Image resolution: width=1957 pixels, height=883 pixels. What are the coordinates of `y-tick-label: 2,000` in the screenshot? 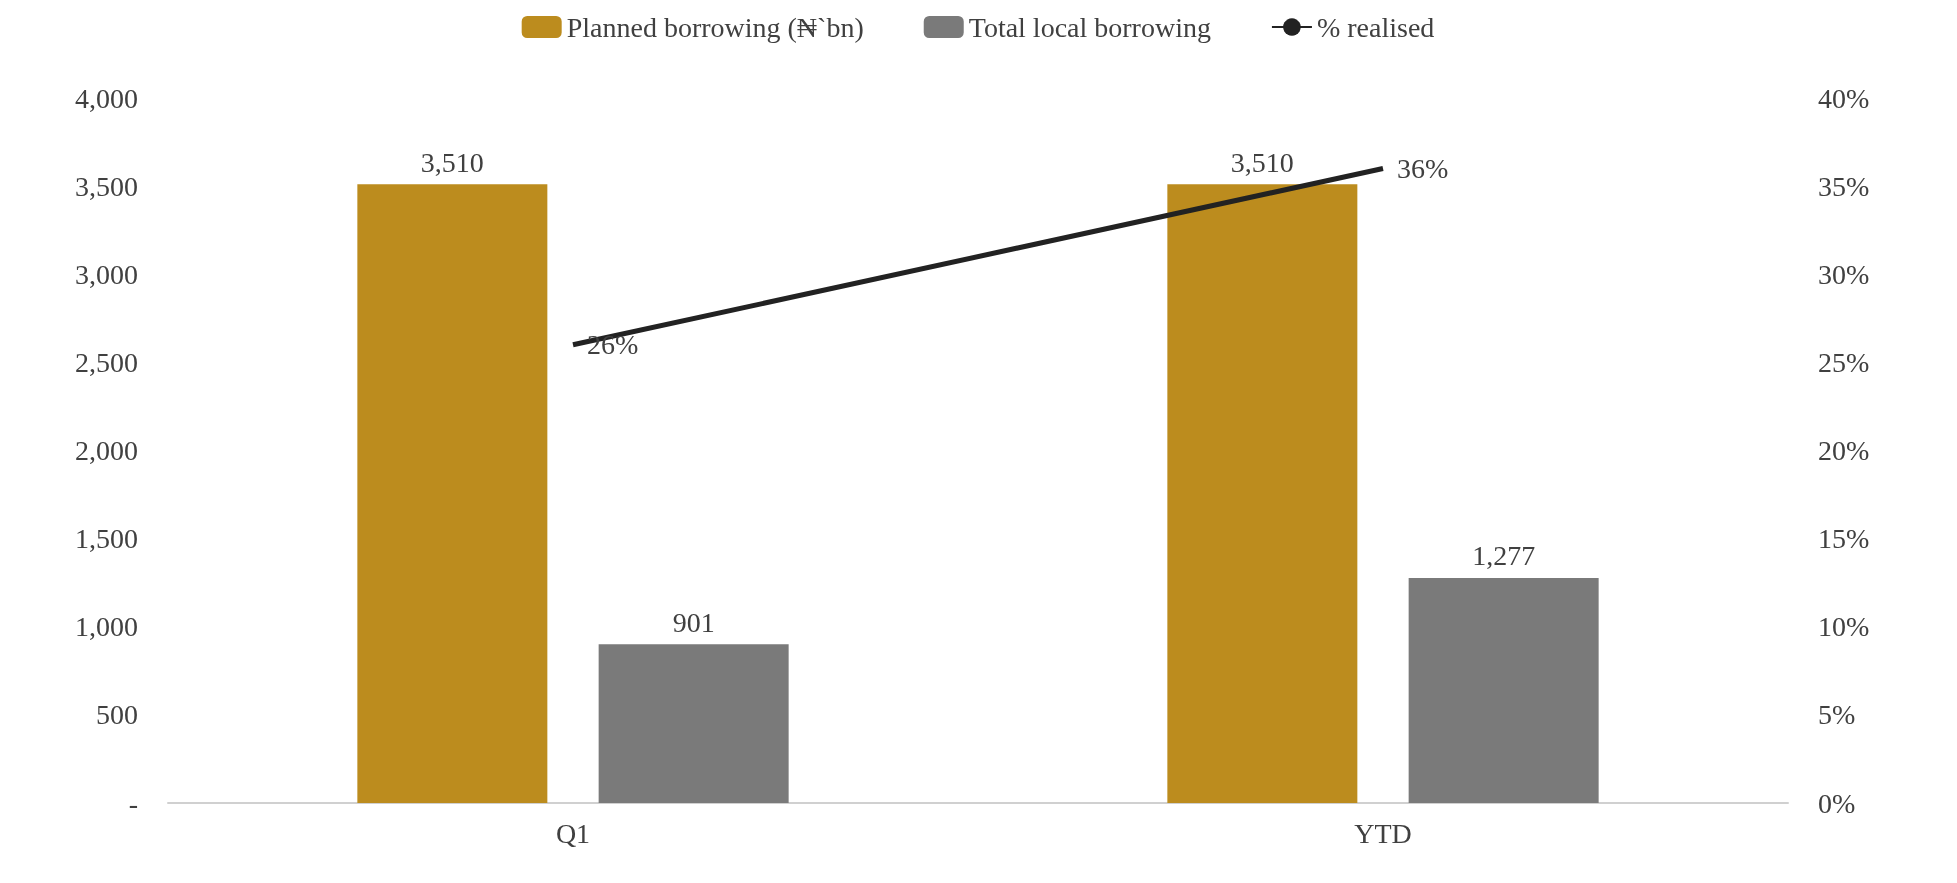 It's located at (106, 450).